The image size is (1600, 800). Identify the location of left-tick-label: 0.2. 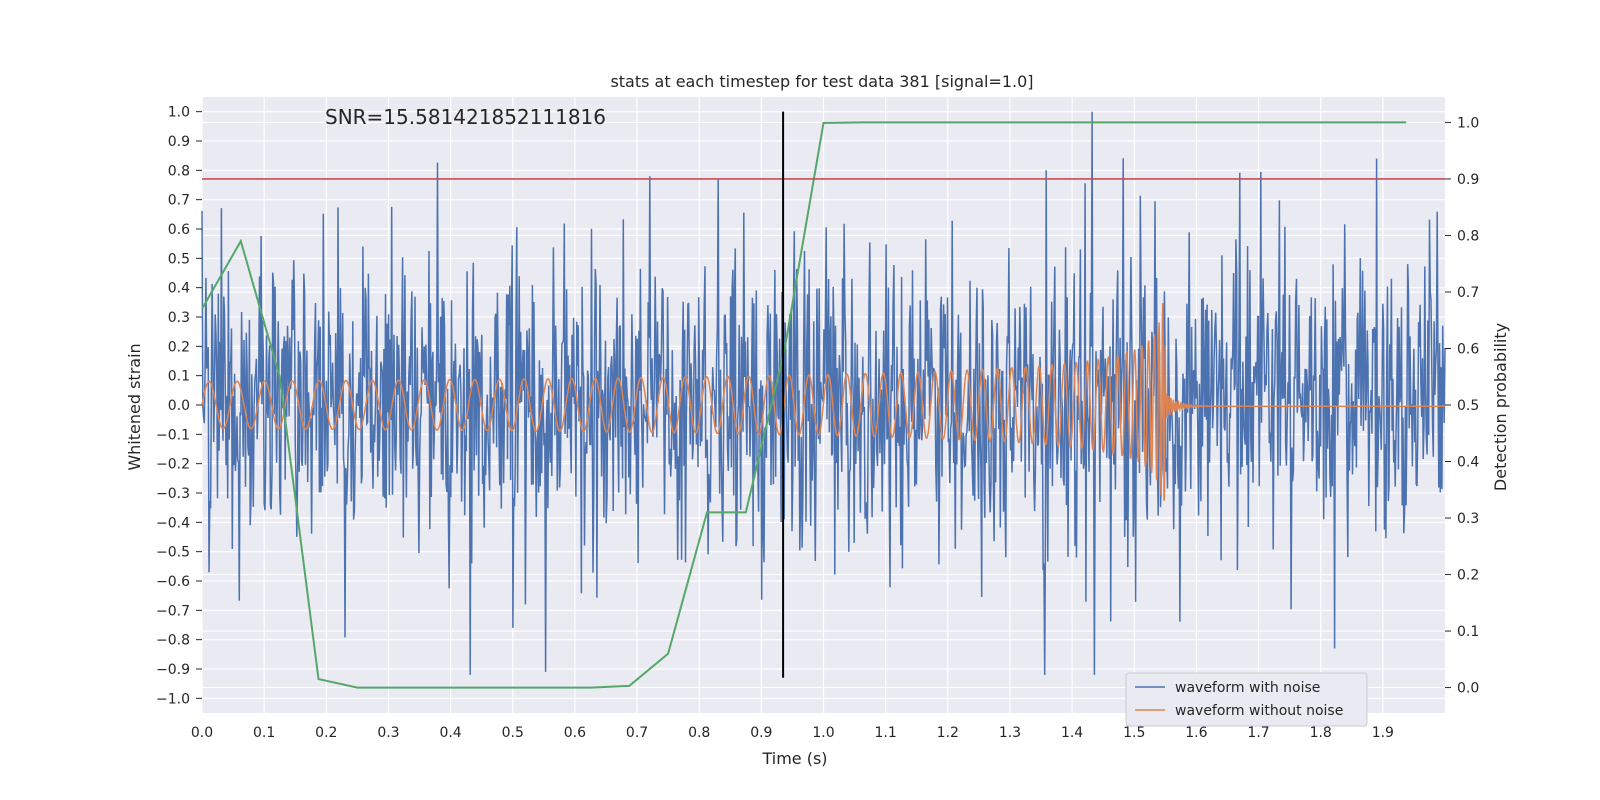
(179, 347).